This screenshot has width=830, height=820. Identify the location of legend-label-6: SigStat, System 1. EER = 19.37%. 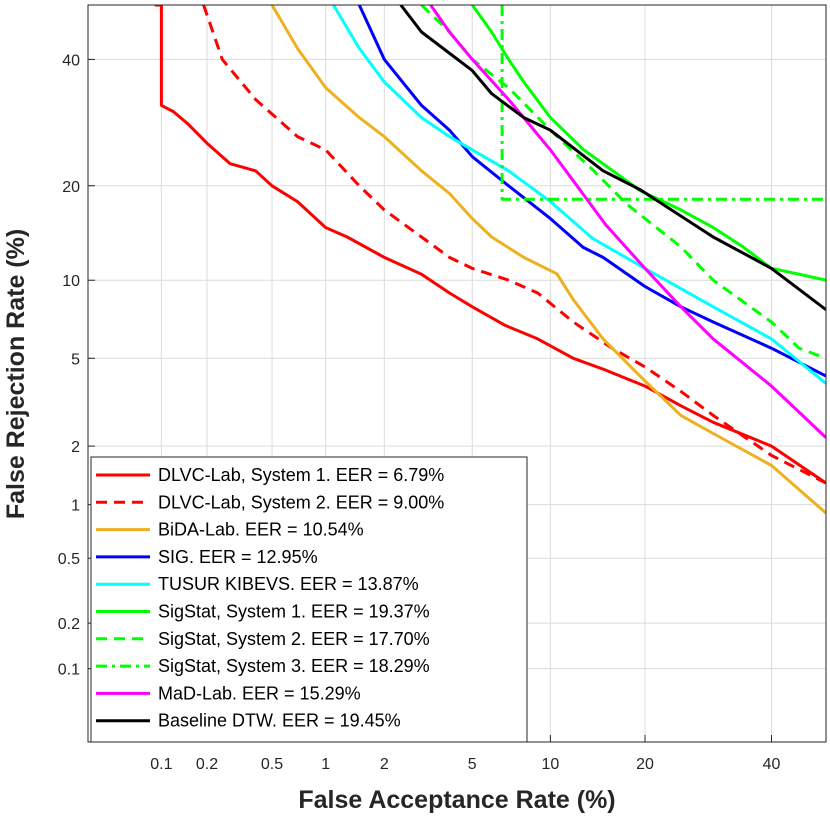
(294, 612).